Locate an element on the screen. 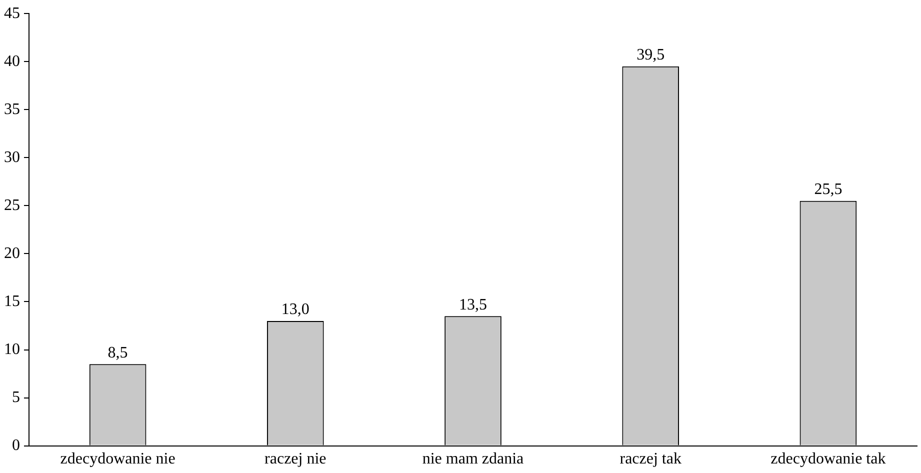 The image size is (921, 473). data-label: 25,5 is located at coordinates (828, 189).